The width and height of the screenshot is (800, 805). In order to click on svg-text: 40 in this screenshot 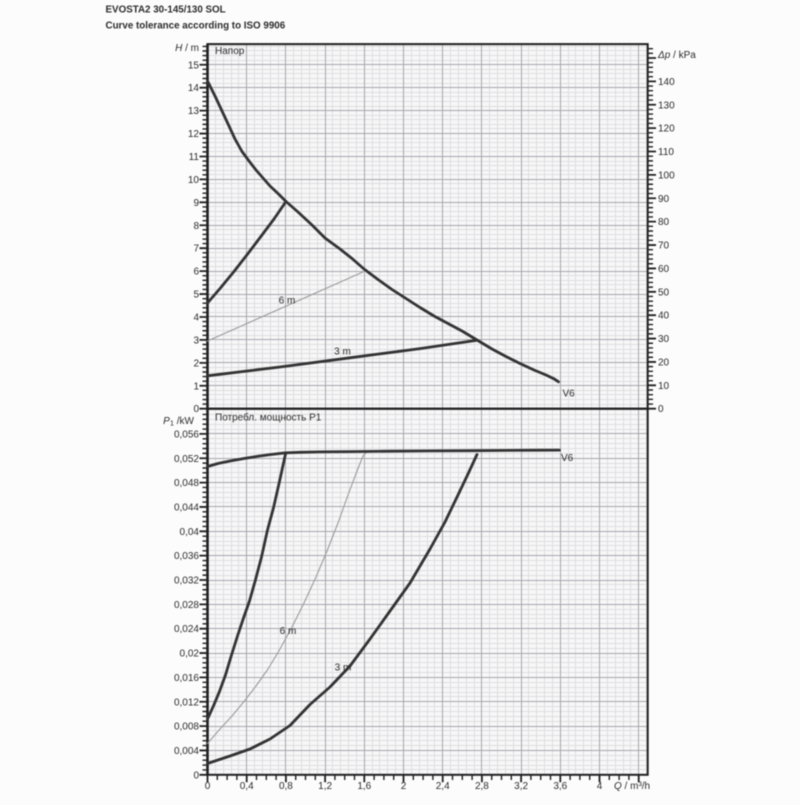, I will do `click(664, 316)`.